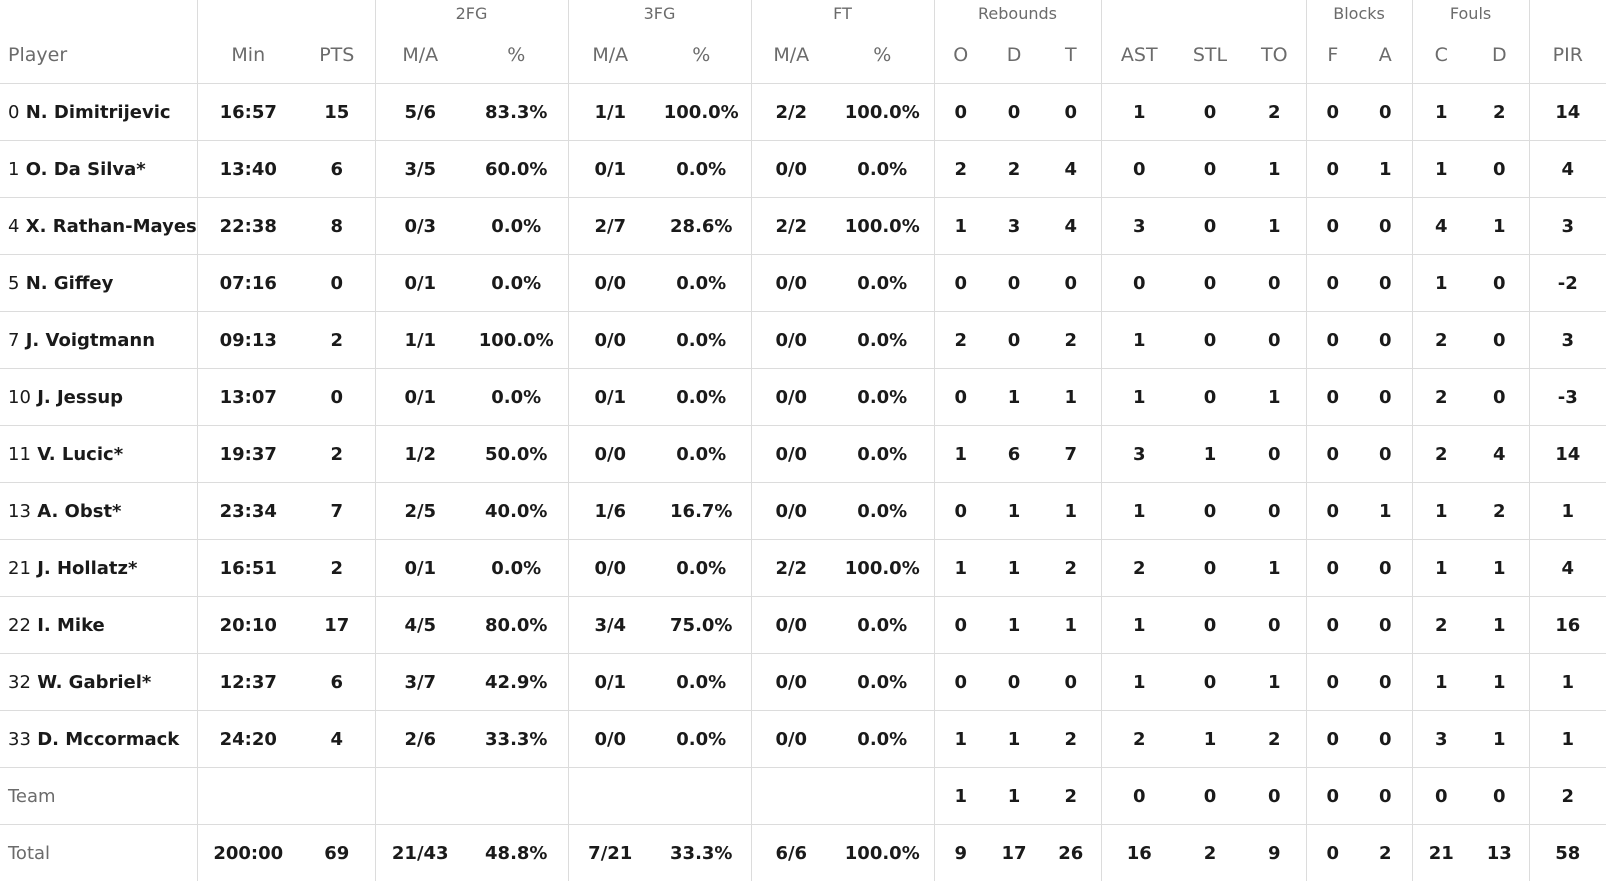 This screenshot has width=1606, height=881. What do you see at coordinates (610, 55) in the screenshot?
I see `column-header-3fg-ma: M/A` at bounding box center [610, 55].